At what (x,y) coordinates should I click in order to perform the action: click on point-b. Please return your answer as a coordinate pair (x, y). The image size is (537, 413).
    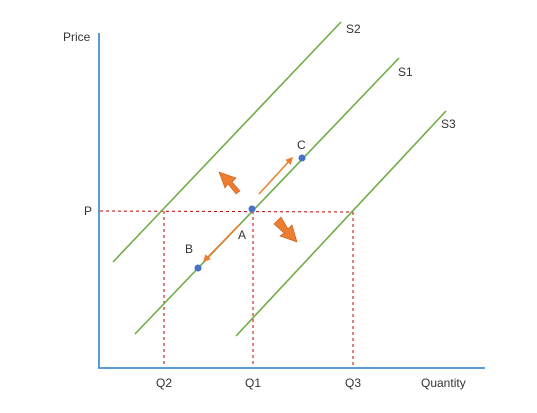
    Looking at the image, I should click on (198, 268).